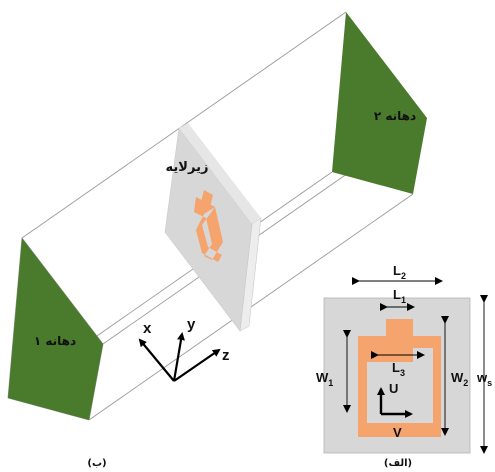 The width and height of the screenshot is (495, 472). What do you see at coordinates (207, 198) in the screenshot?
I see `resonator-stub` at bounding box center [207, 198].